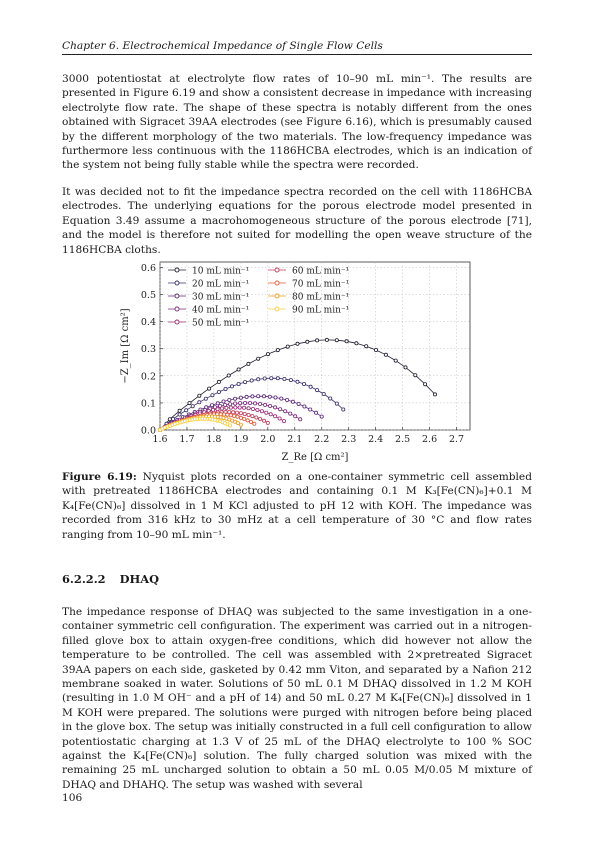 The height and width of the screenshot is (842, 595). Describe the element at coordinates (315, 346) in the screenshot. I see `plot-frame` at that location.